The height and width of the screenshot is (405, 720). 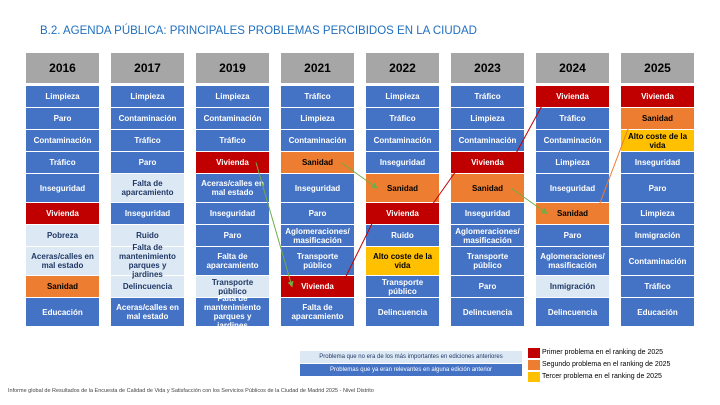 I want to click on year-header: 2016, so click(x=62, y=68).